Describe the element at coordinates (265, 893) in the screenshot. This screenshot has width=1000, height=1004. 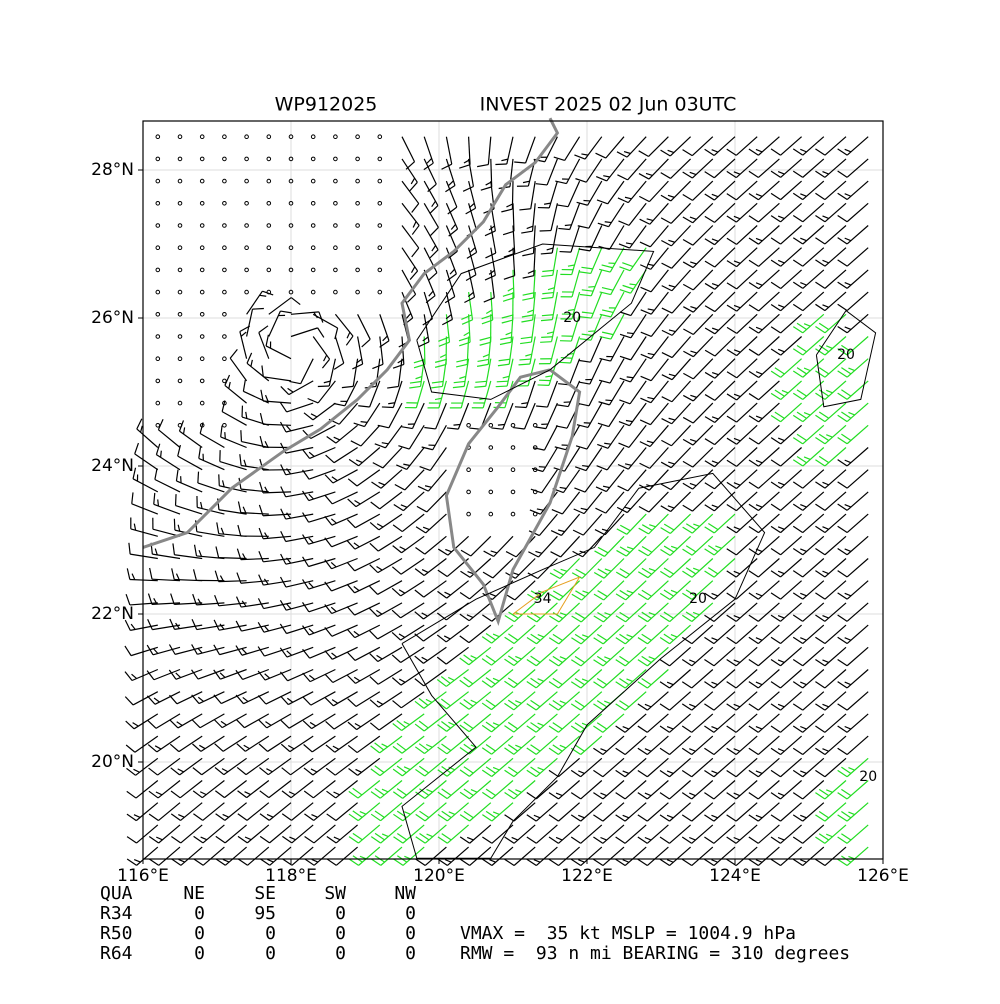
I see `table-header: SE` at that location.